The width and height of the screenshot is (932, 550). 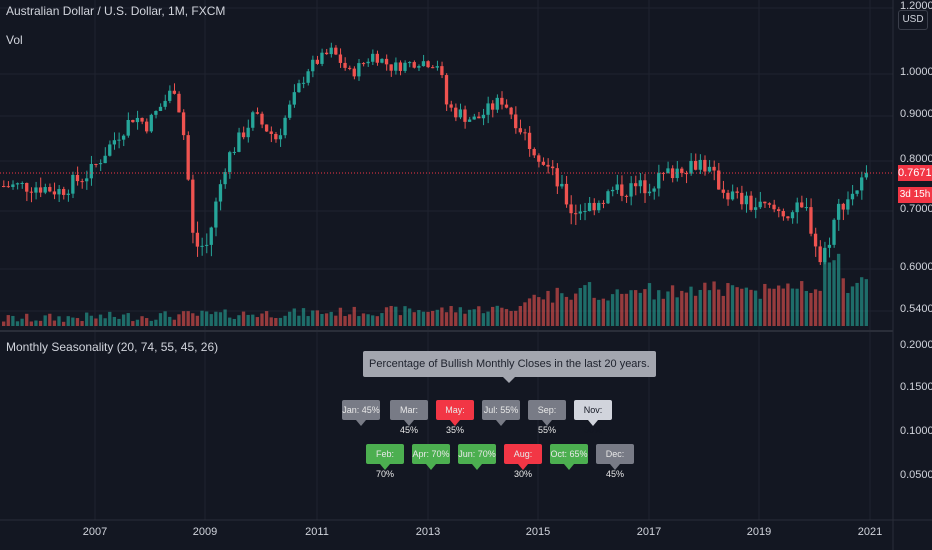 I want to click on month-label-feb: Feb: 70%, so click(x=385, y=461).